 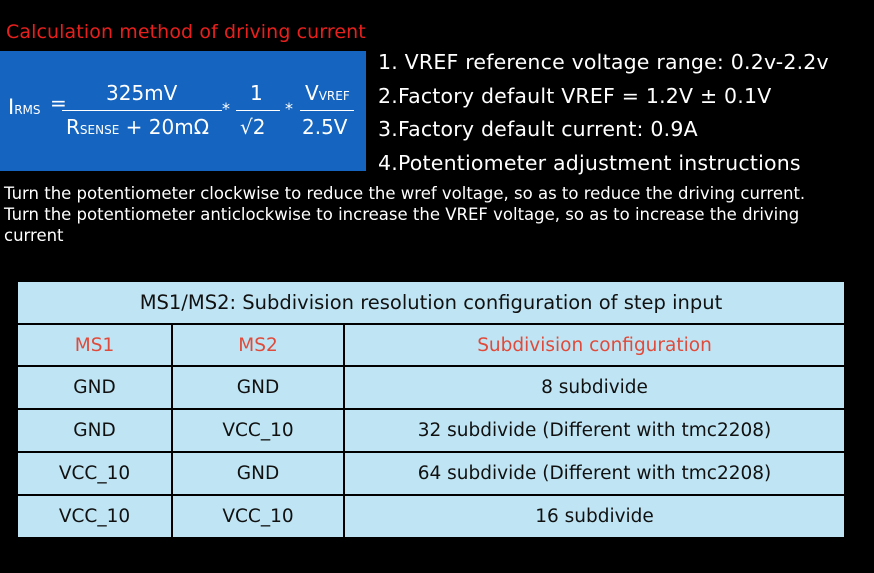 I want to click on formula-mult-2: *, so click(x=289, y=108).